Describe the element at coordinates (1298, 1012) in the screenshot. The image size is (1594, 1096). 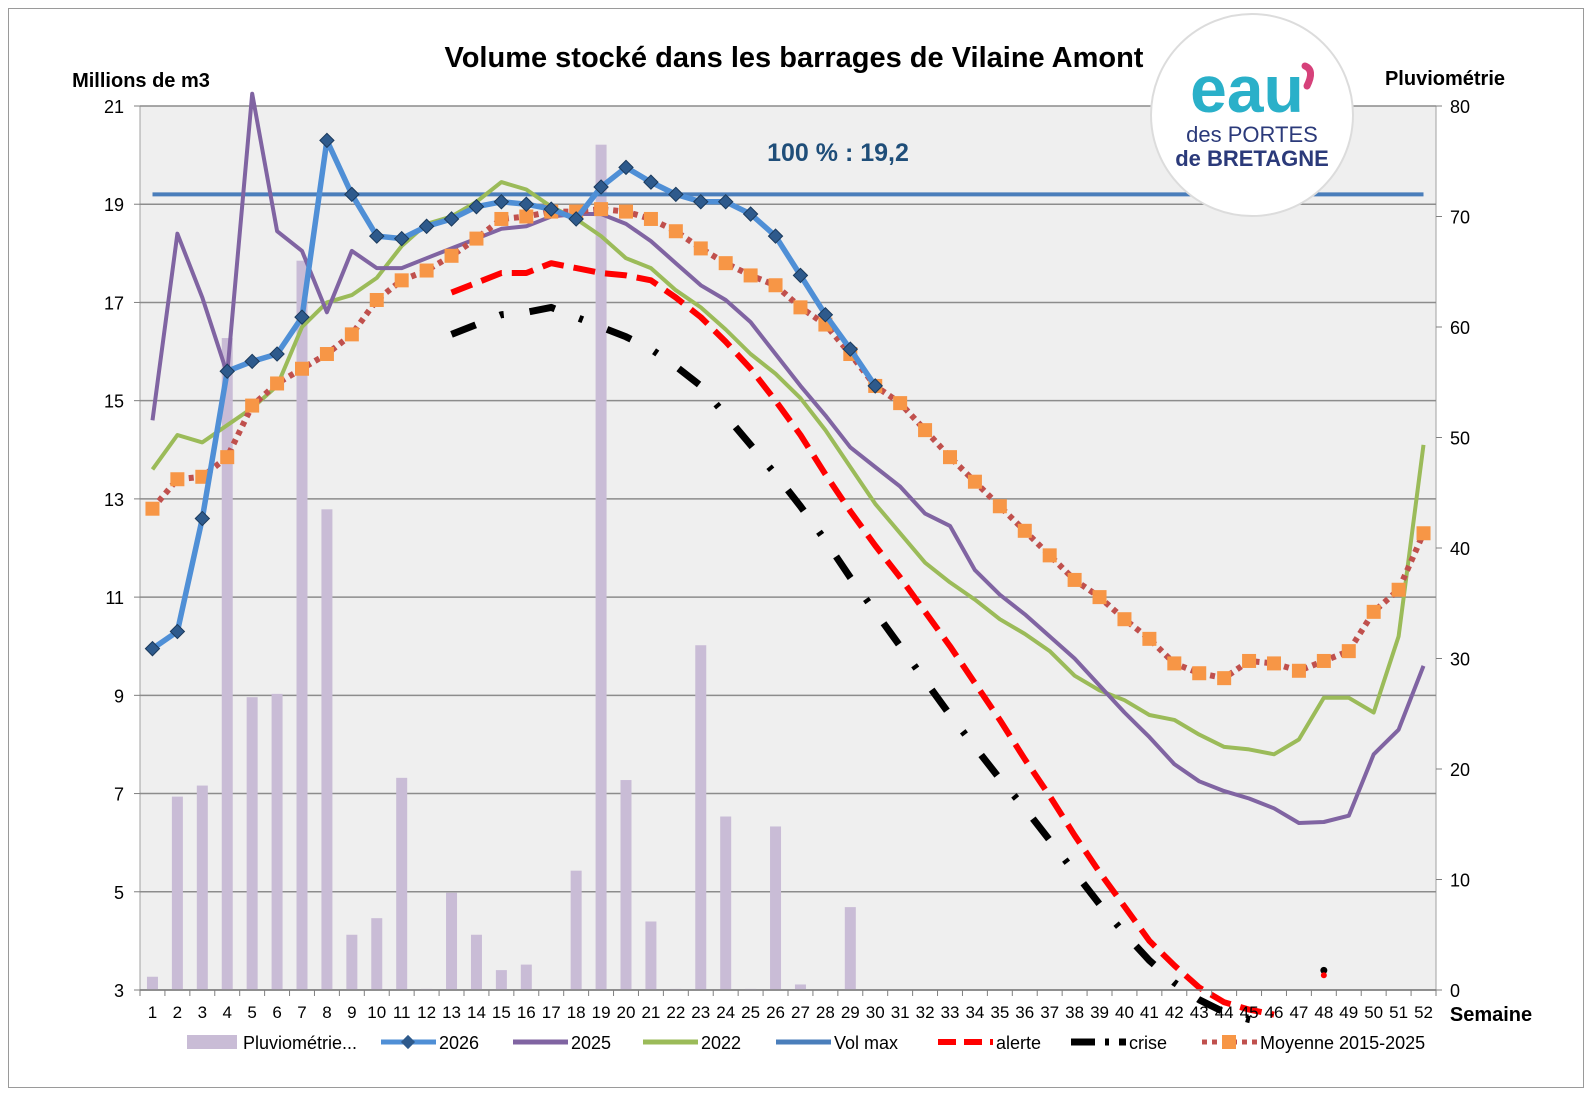
I see `x-tick-label: 47` at that location.